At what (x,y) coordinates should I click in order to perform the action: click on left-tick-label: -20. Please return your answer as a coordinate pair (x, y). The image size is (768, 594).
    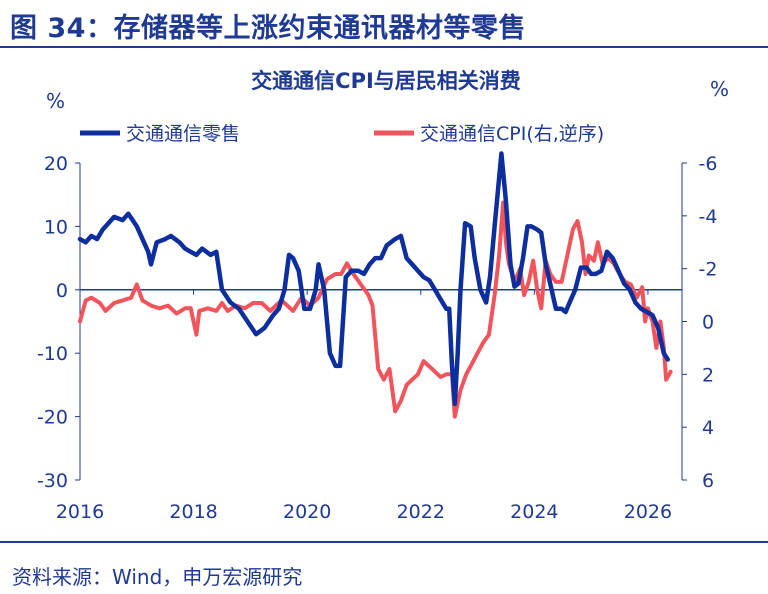
    Looking at the image, I should click on (52, 418).